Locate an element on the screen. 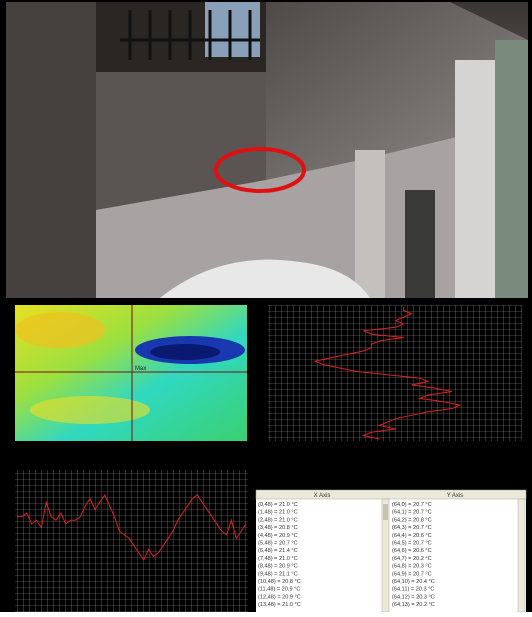 This screenshot has height=617, width=532. scrollbar is located at coordinates (521, 555).